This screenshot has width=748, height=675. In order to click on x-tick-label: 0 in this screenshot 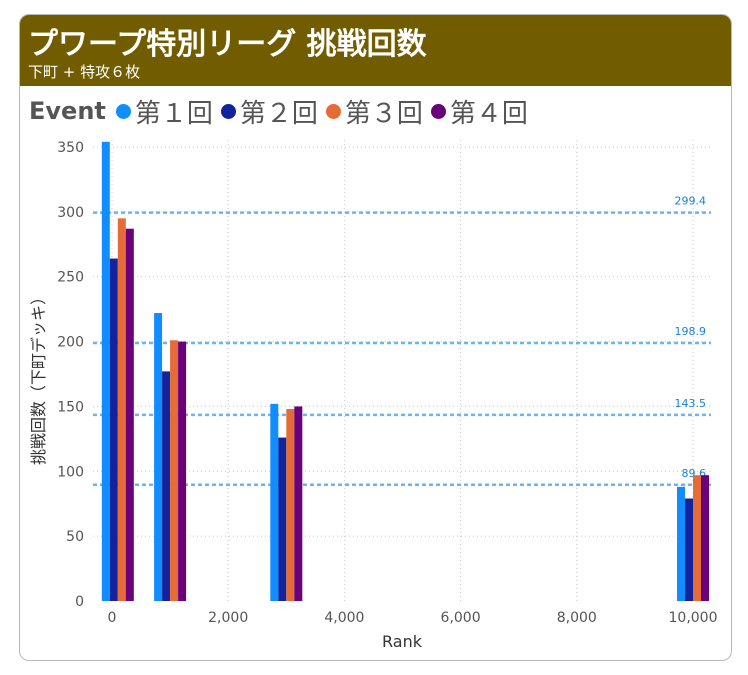, I will do `click(112, 618)`.